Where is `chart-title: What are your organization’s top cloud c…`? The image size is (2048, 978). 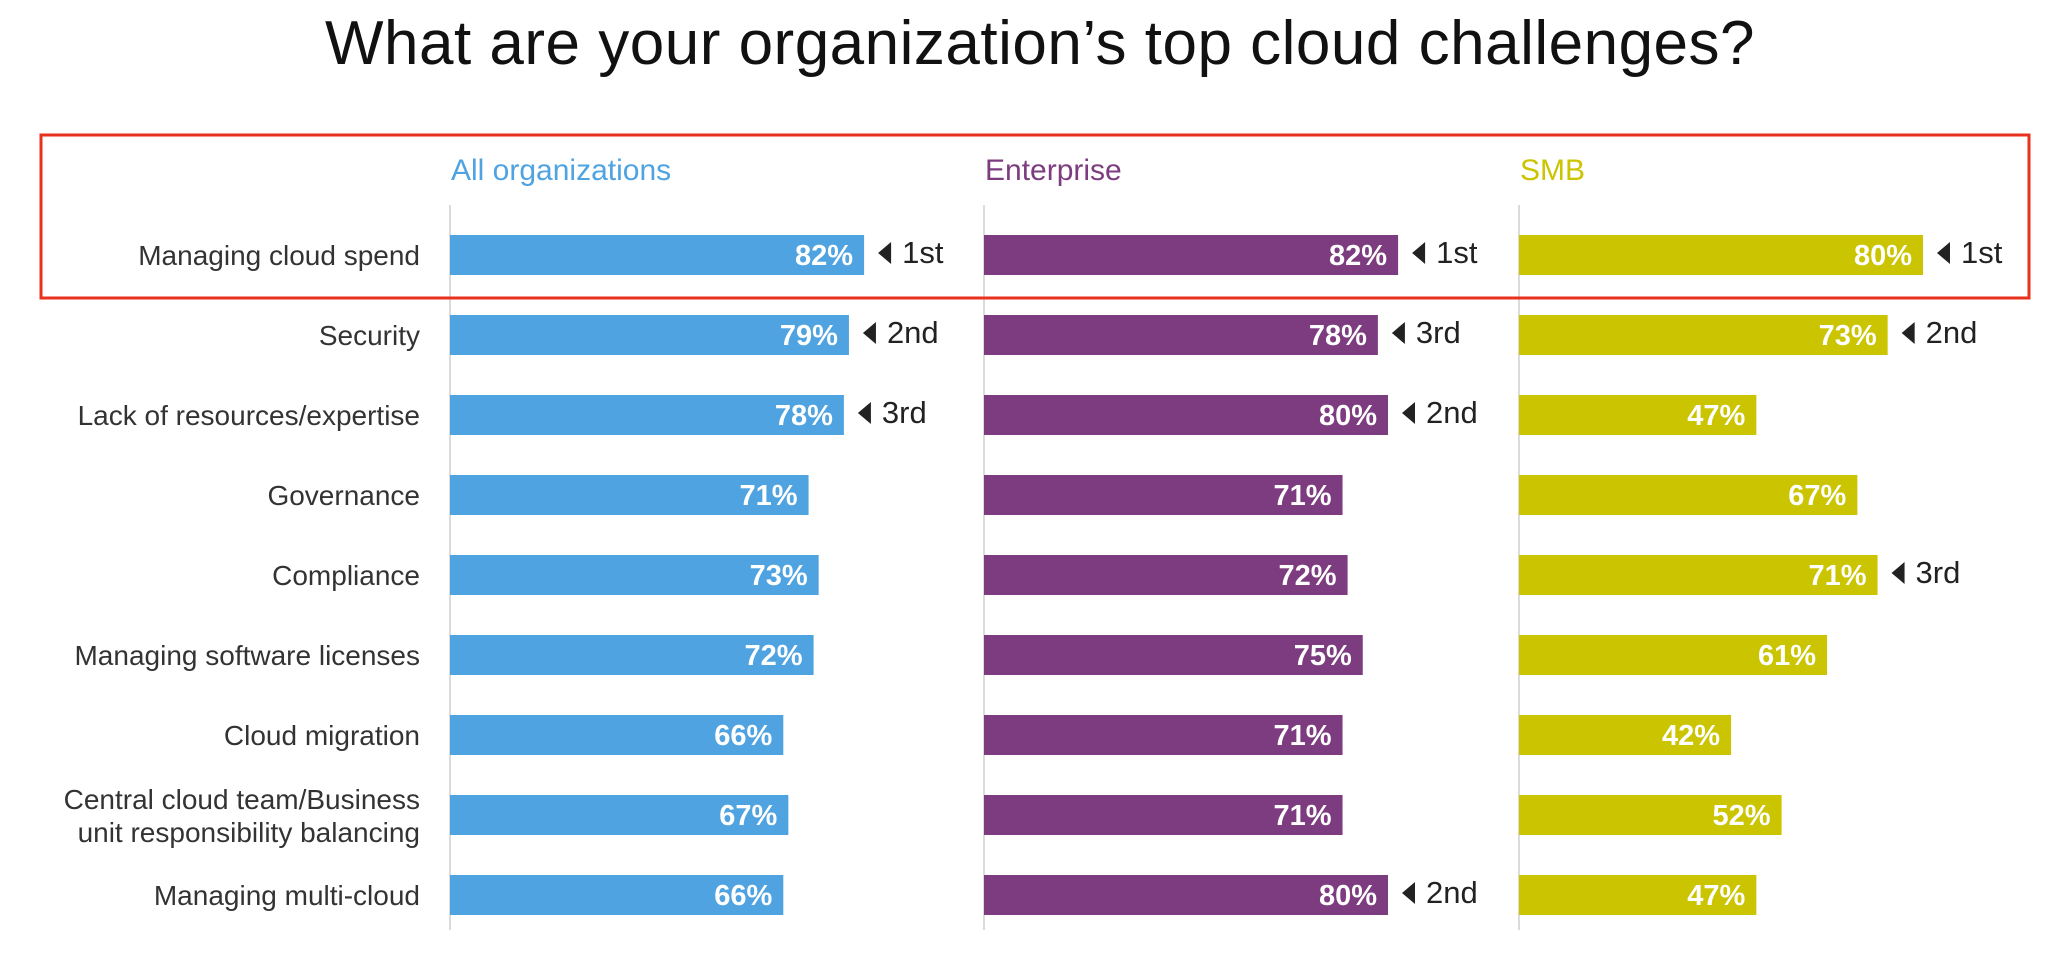 chart-title: What are your organization’s top cloud c… is located at coordinates (1040, 43).